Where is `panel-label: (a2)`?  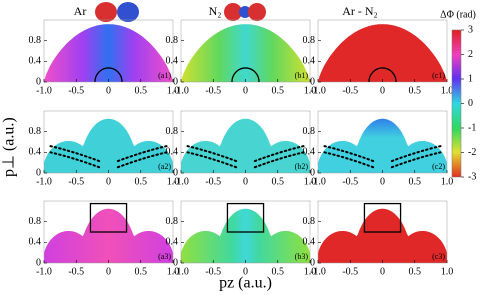 panel-label: (a2) is located at coordinates (164, 166).